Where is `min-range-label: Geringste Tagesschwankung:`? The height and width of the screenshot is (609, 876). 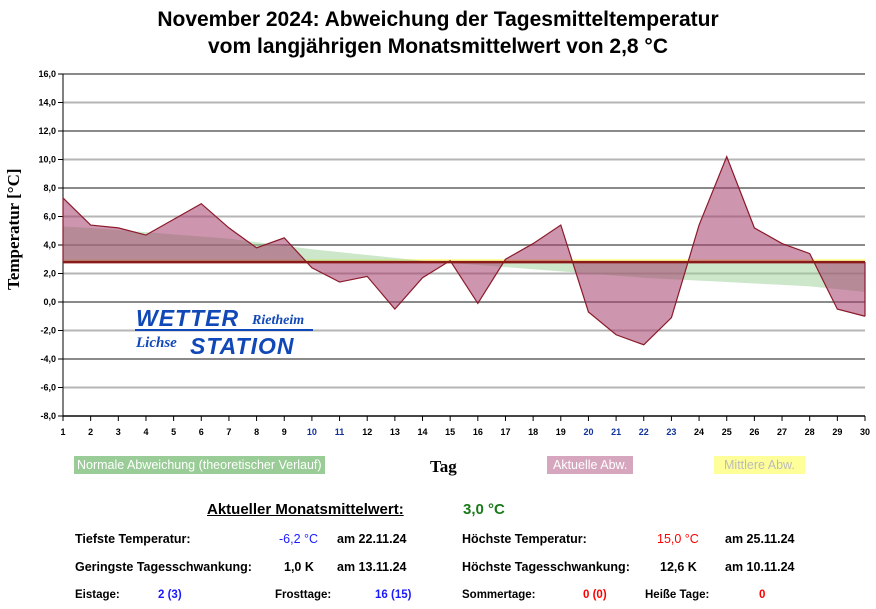 min-range-label: Geringste Tagesschwankung: is located at coordinates (163, 567).